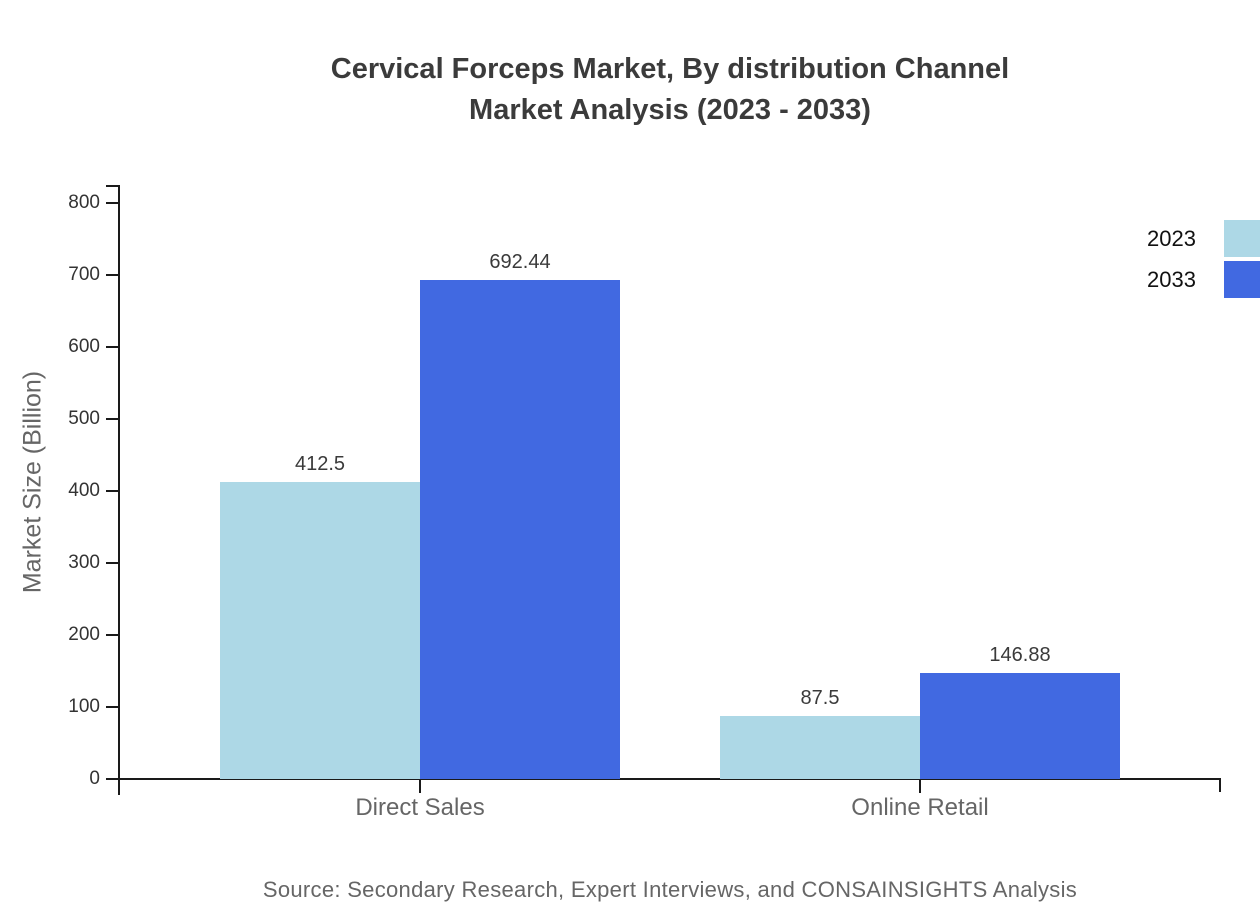  I want to click on y-tick-label: 400, so click(84, 490).